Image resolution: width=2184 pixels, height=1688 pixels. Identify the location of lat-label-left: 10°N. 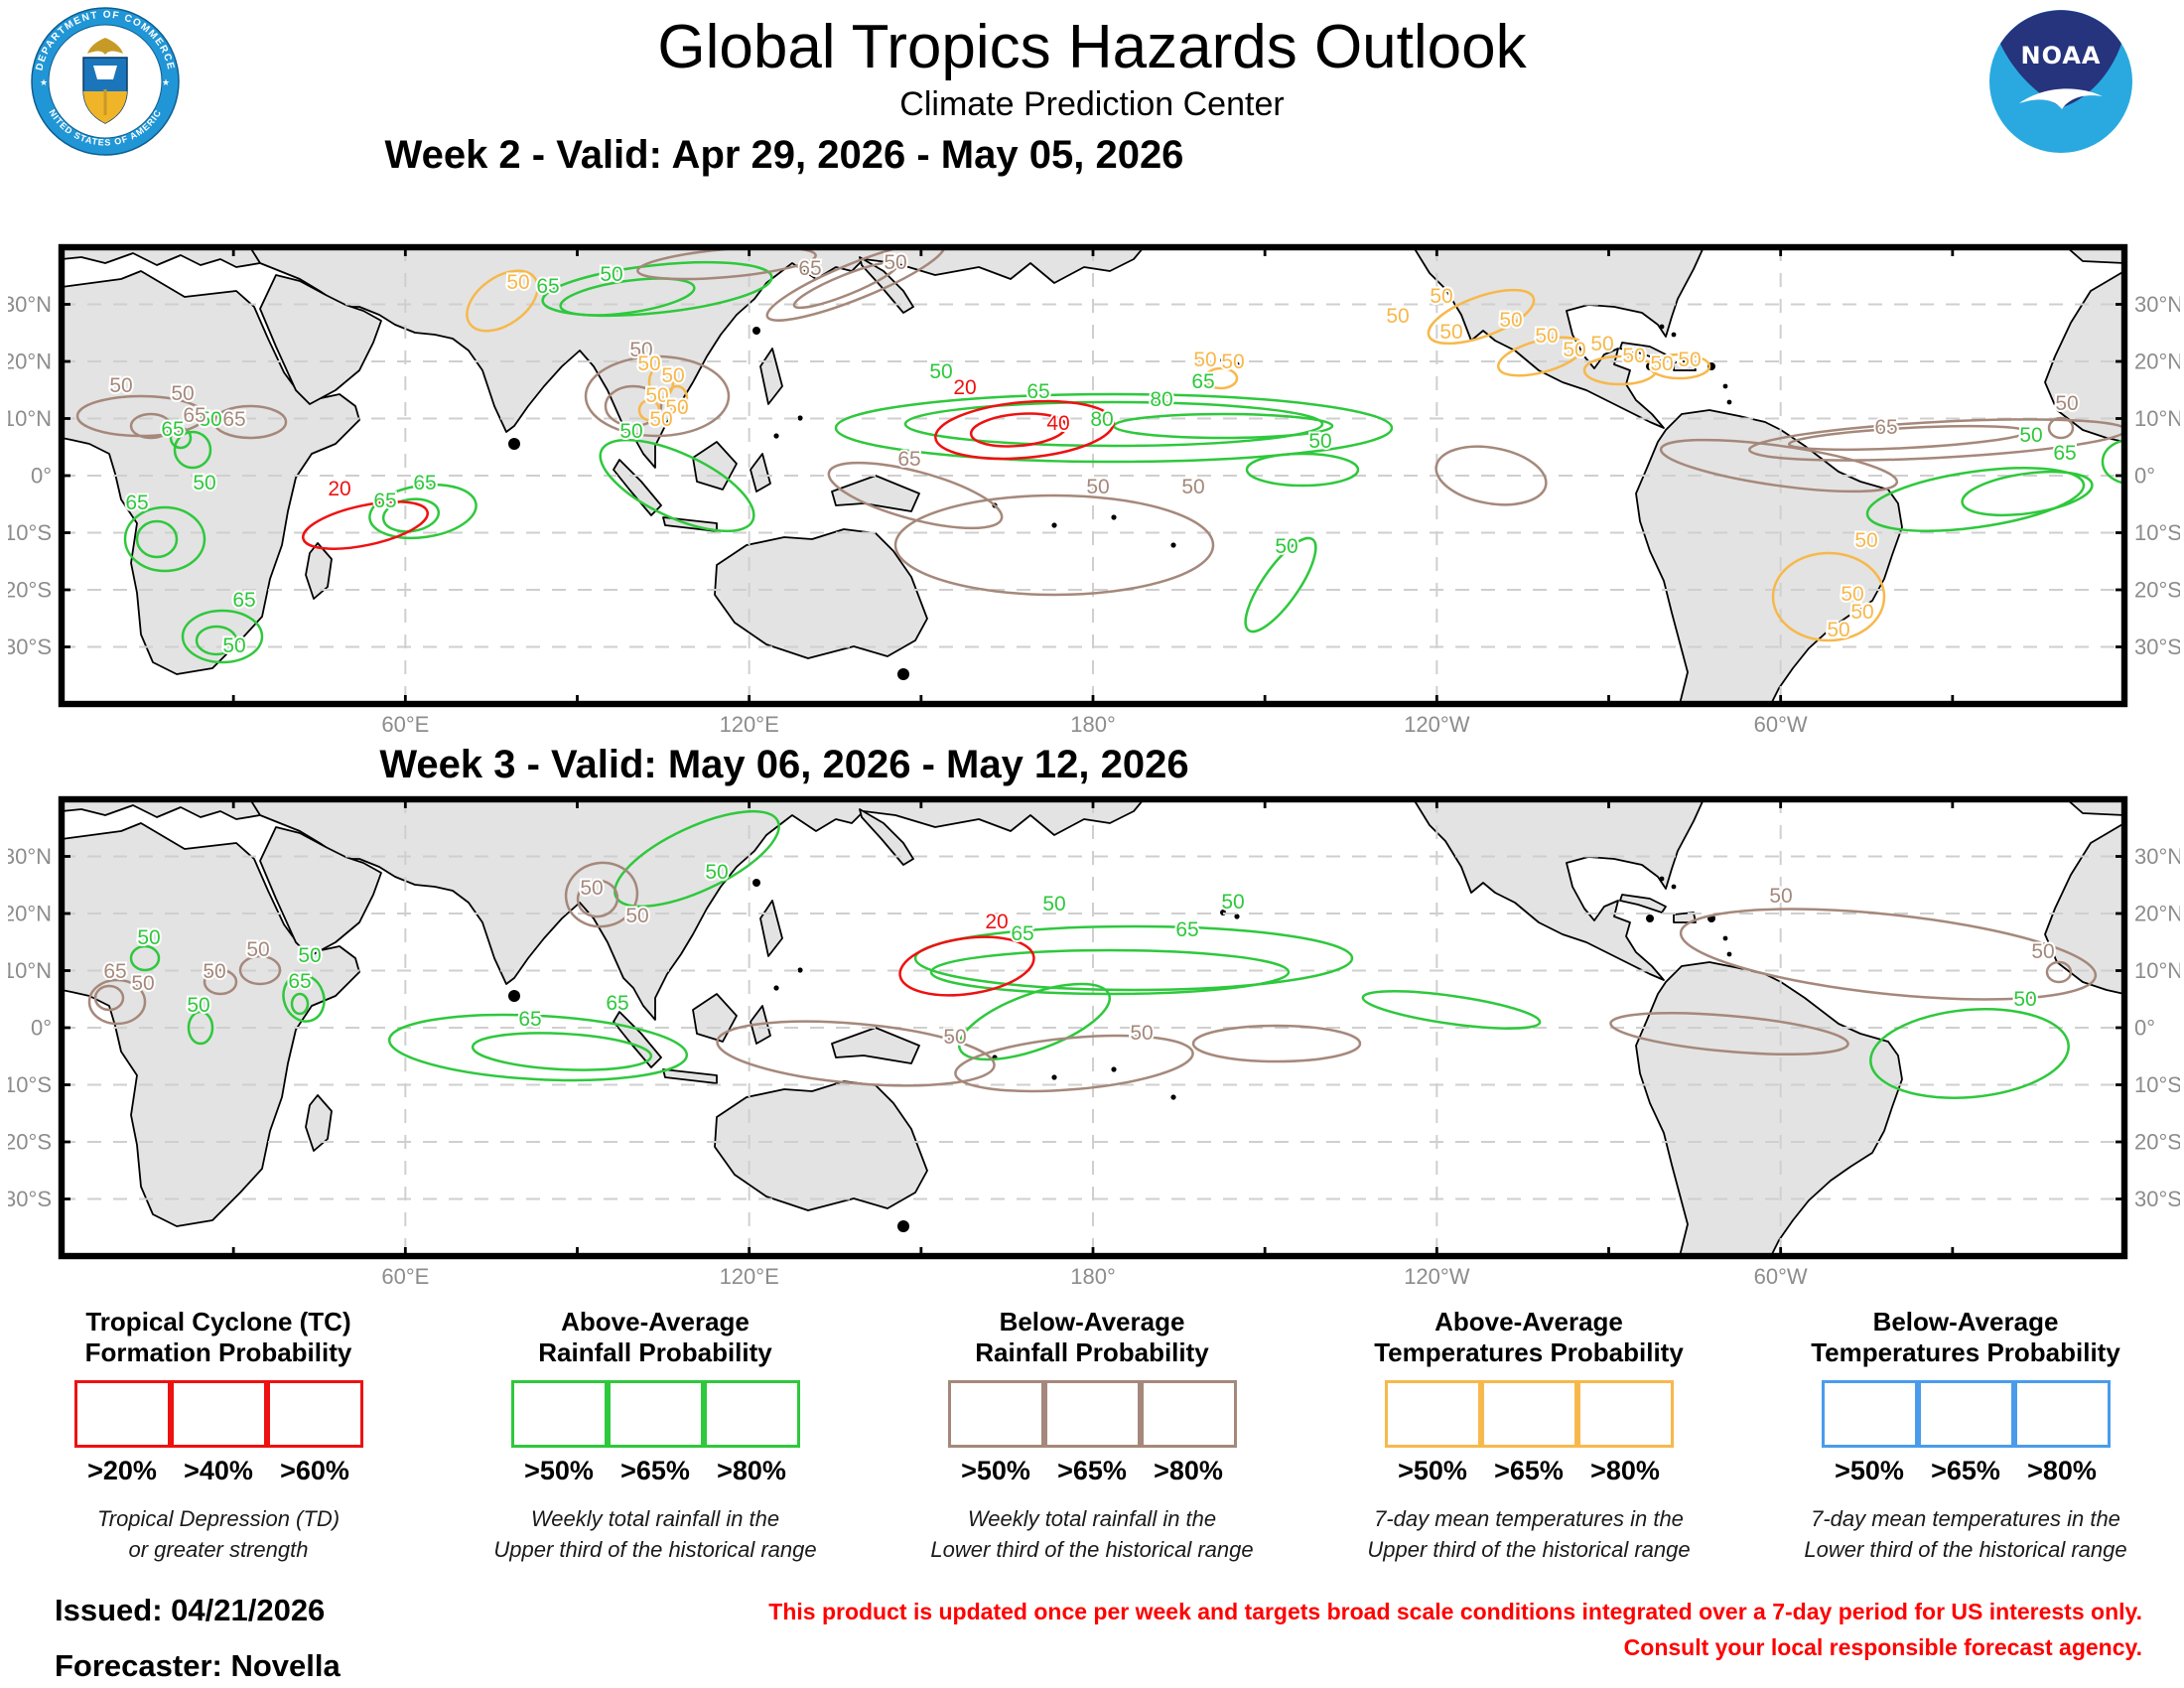
(30, 970).